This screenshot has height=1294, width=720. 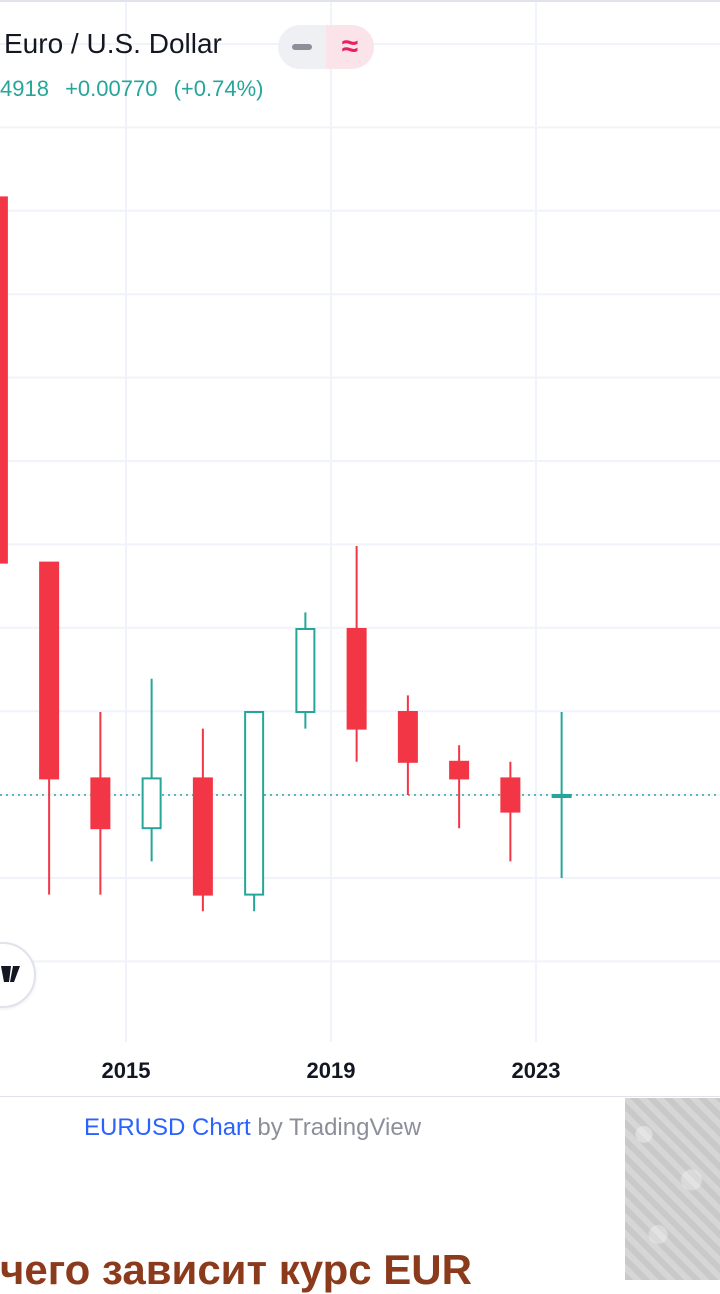 I want to click on x-axis-tick-label: 2019, so click(x=331, y=1070).